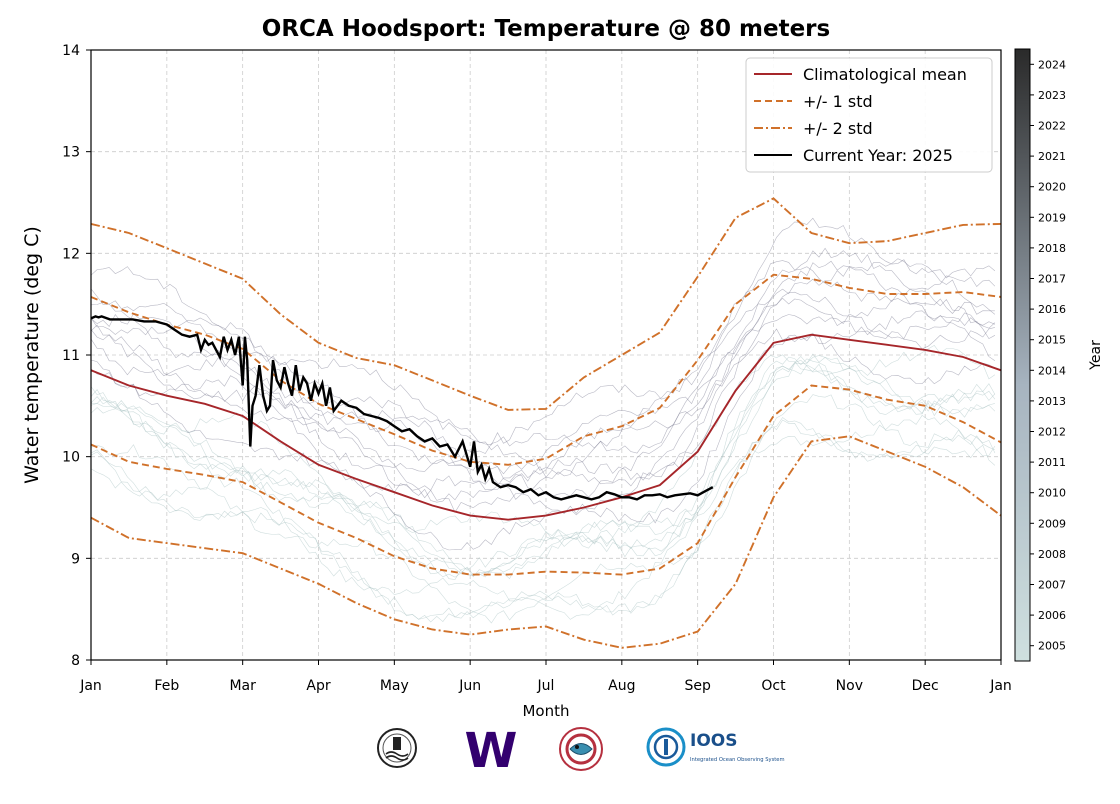 The height and width of the screenshot is (804, 1120). What do you see at coordinates (697, 686) in the screenshot?
I see `x-tick-label: Sep` at bounding box center [697, 686].